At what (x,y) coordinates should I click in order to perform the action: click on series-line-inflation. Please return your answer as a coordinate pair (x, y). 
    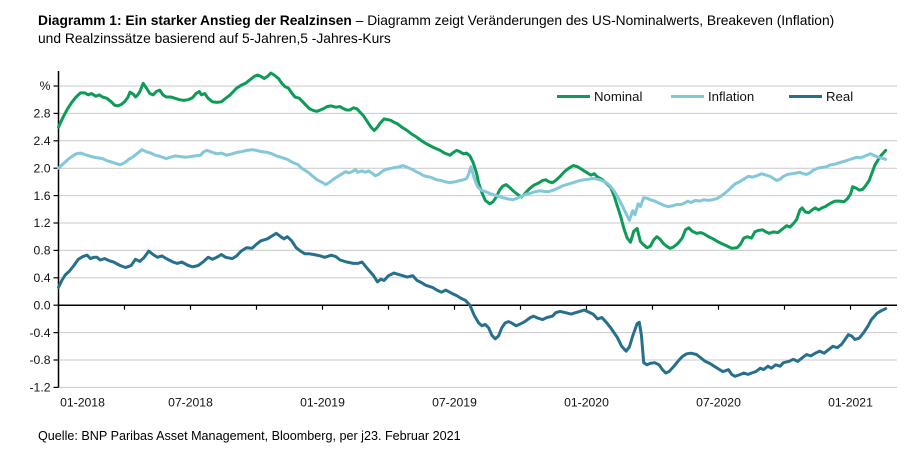
    Looking at the image, I should click on (472, 185).